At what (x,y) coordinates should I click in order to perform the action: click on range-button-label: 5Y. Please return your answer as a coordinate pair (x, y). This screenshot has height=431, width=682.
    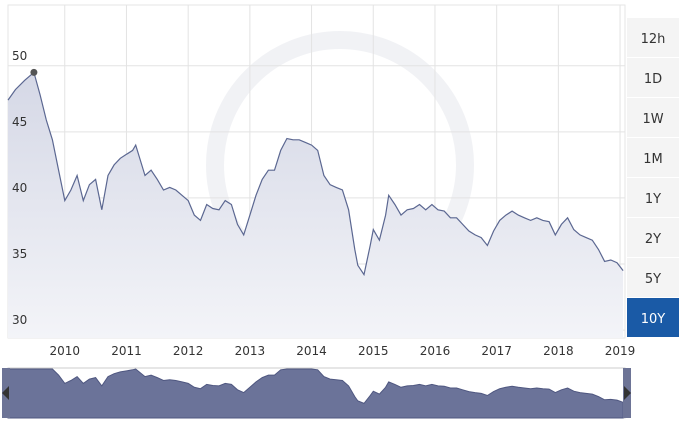
    Looking at the image, I should click on (653, 279).